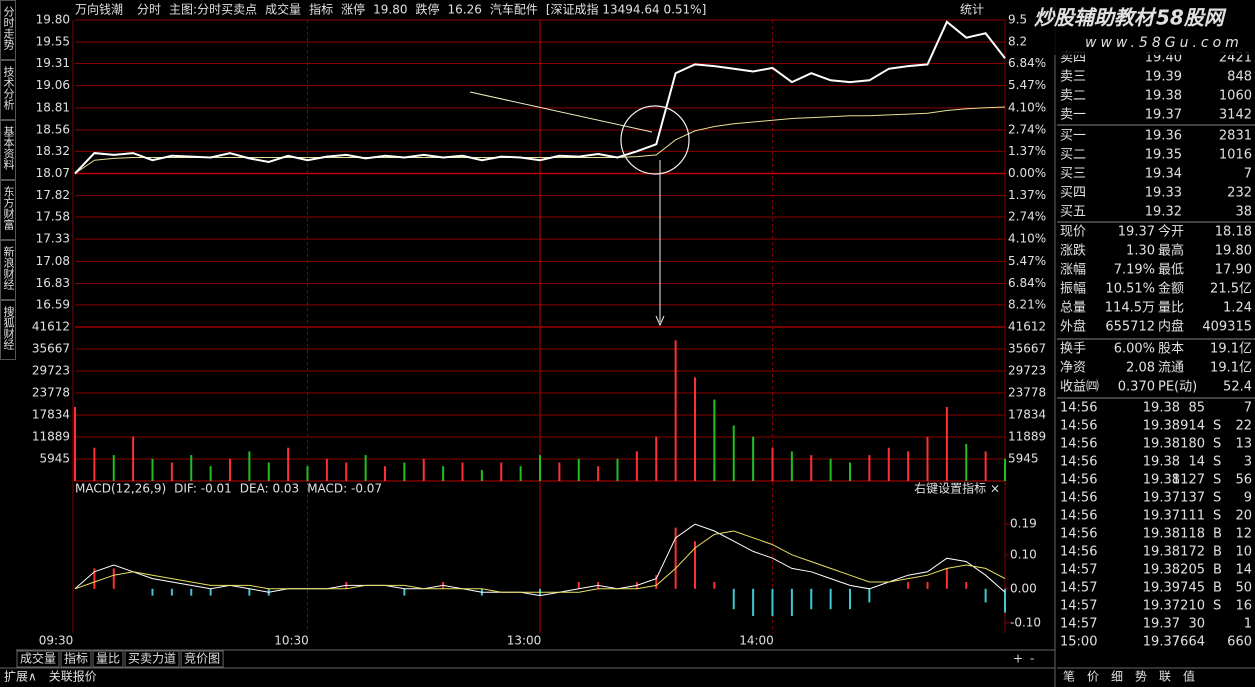 This screenshot has width=1255, height=687. What do you see at coordinates (20, 677) in the screenshot?
I see `footer-tab: 扩展∧` at bounding box center [20, 677].